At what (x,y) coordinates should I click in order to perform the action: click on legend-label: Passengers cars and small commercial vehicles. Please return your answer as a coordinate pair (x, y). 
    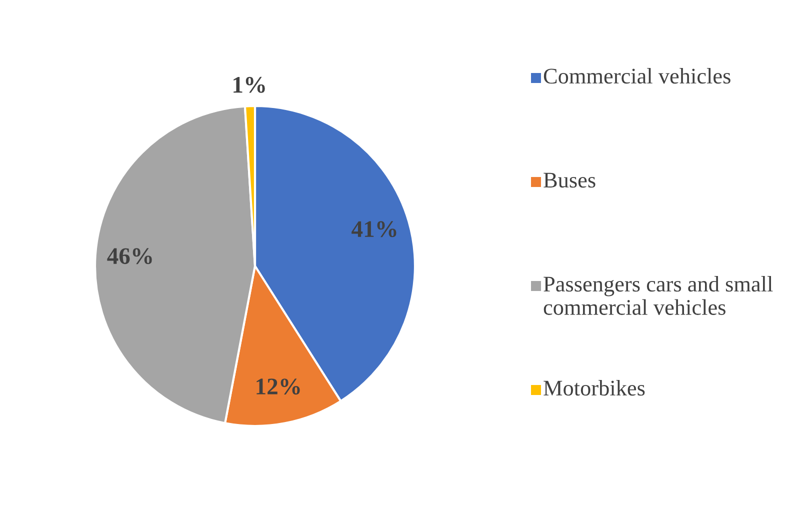
    Looking at the image, I should click on (658, 295).